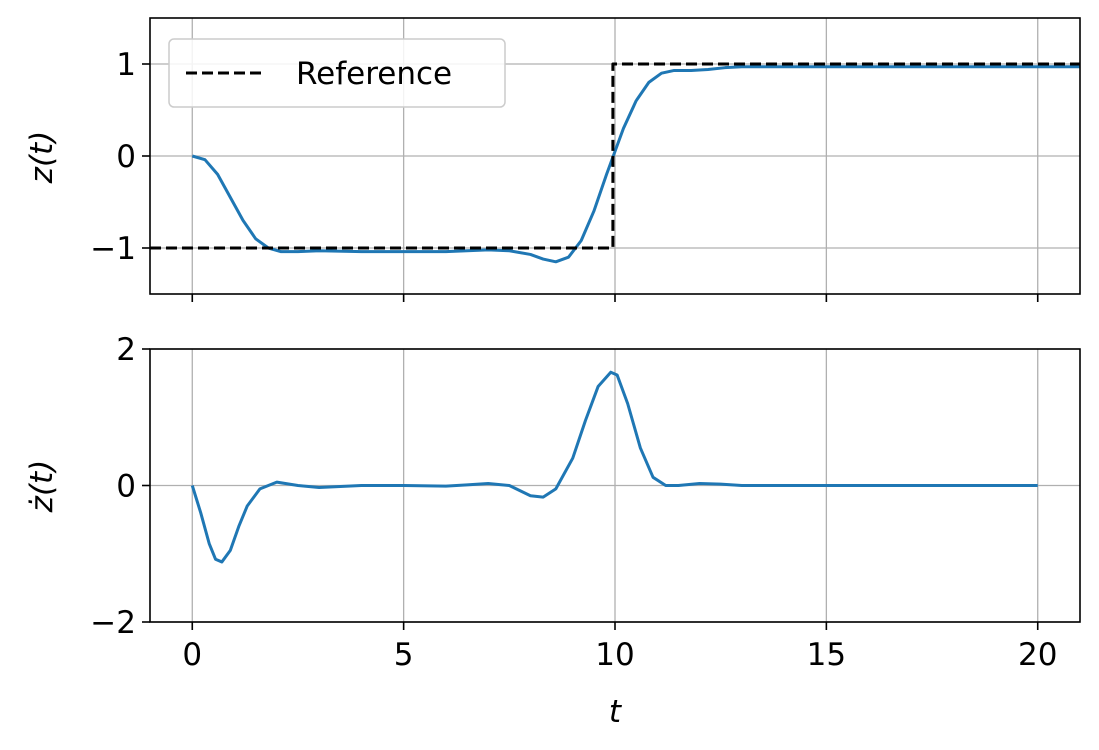 The height and width of the screenshot is (750, 1099). I want to click on bot-x-tick-label: 5, so click(404, 655).